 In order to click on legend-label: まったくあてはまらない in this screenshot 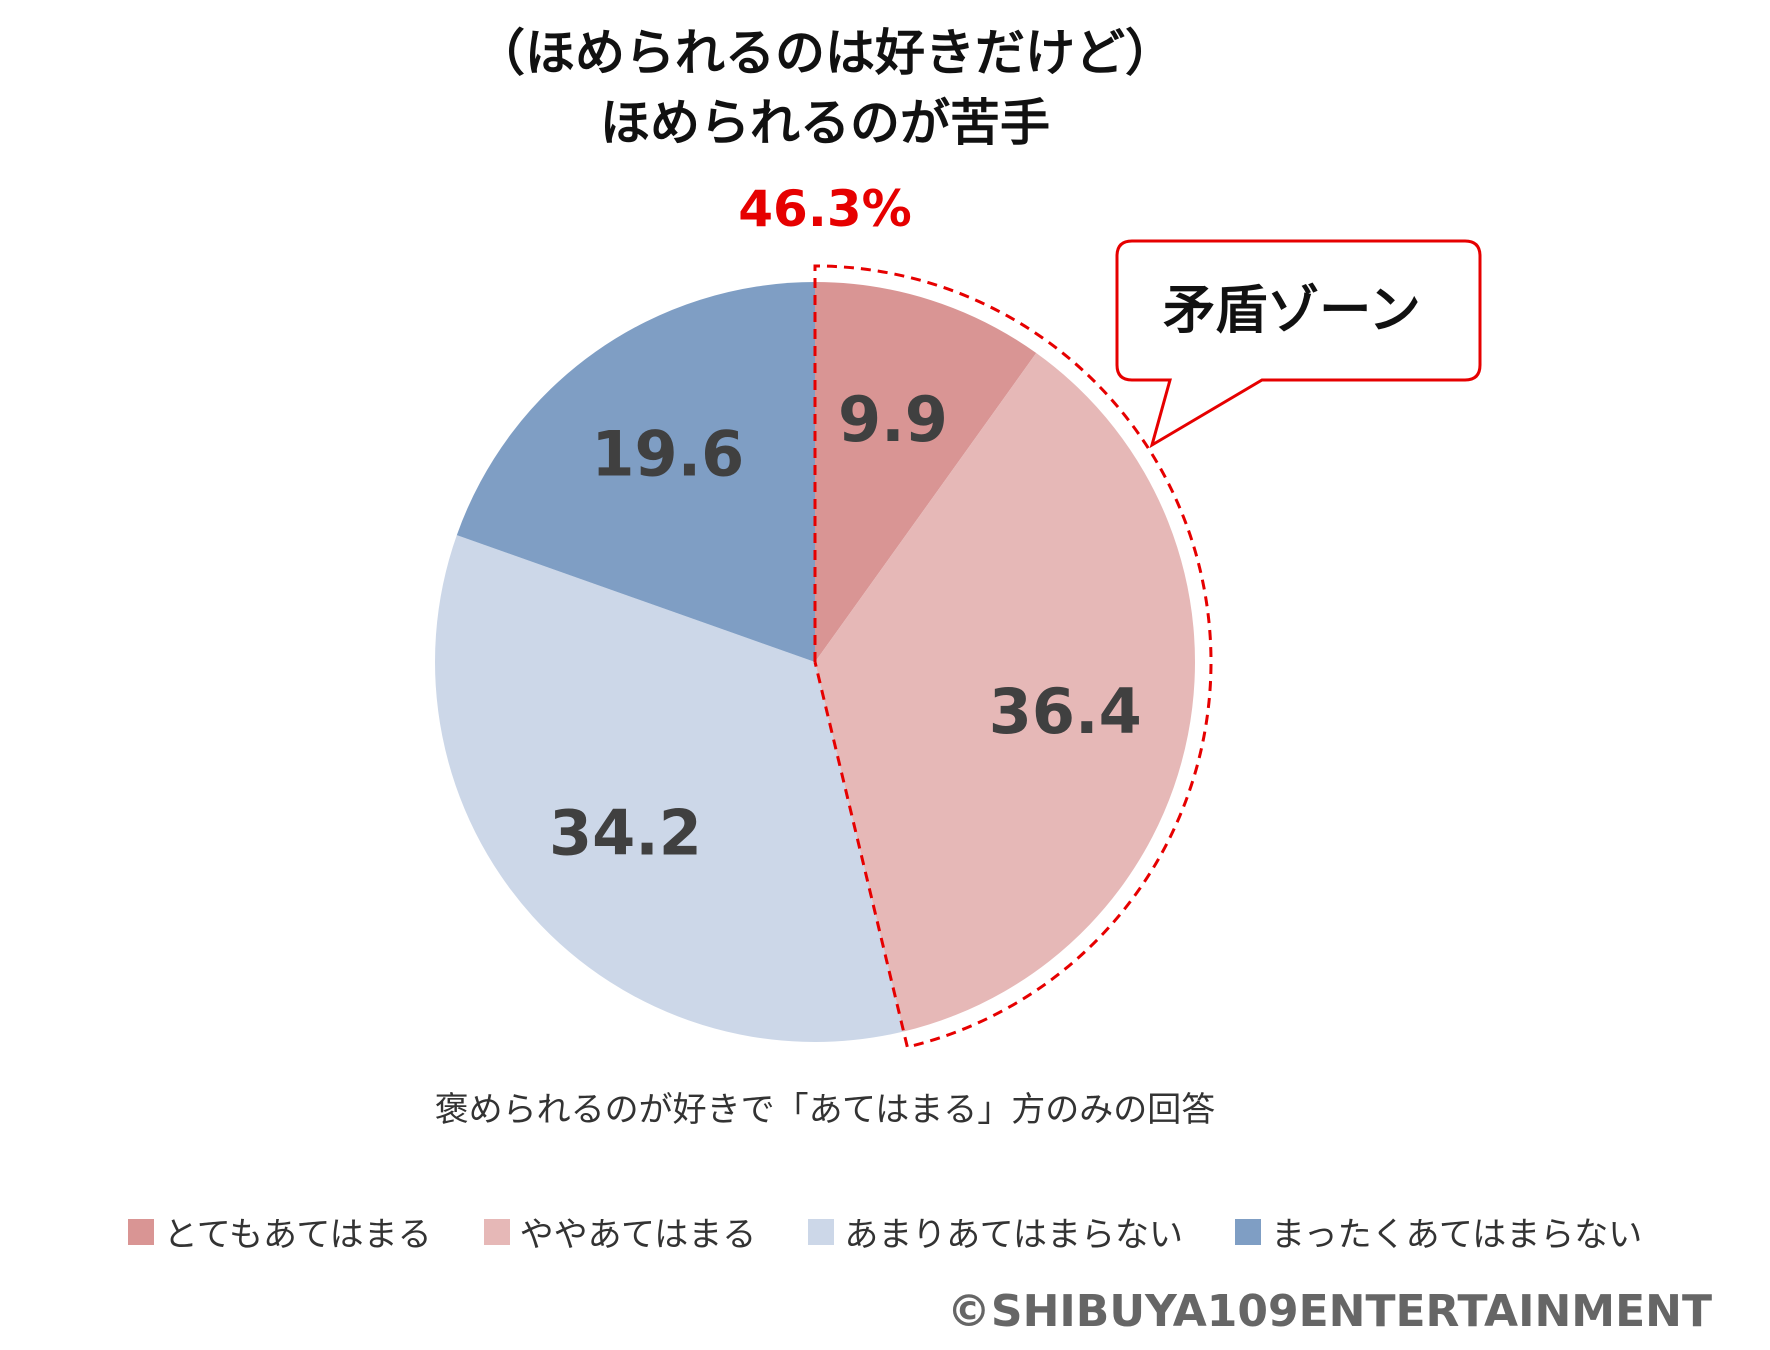, I will do `click(1456, 1235)`.